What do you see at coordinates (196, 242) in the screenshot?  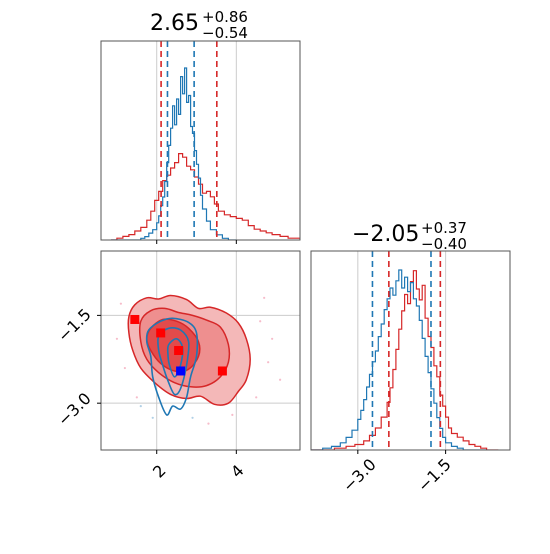 I see `histogram-param-0-ticks` at bounding box center [196, 242].